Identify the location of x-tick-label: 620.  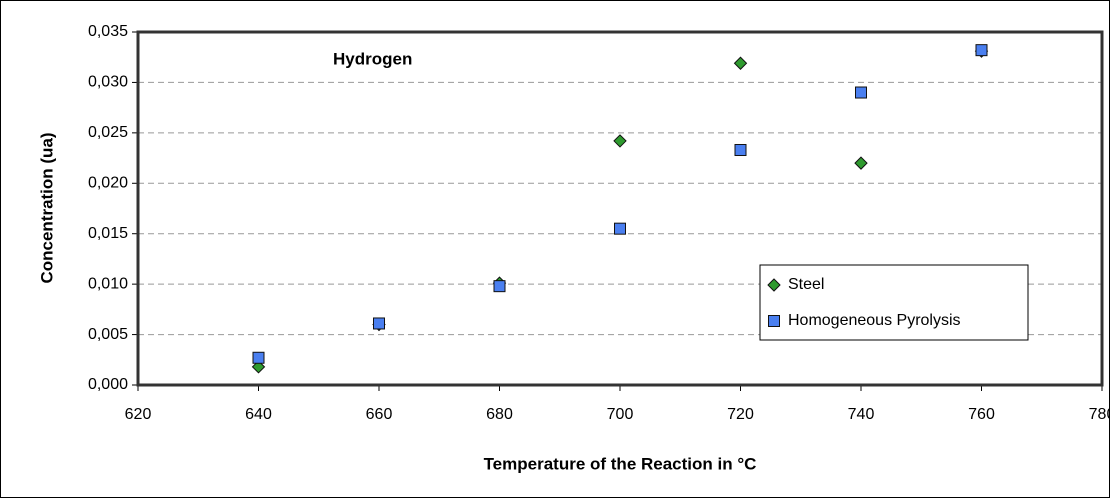
(138, 414).